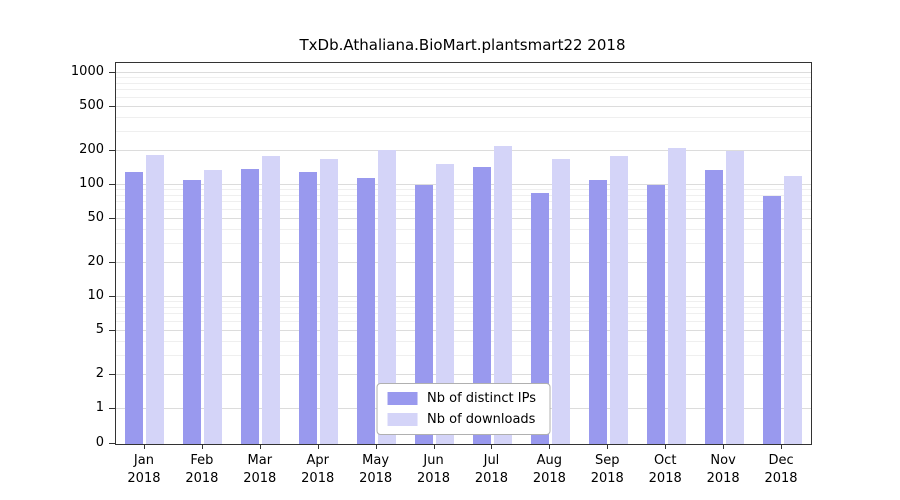  What do you see at coordinates (433, 460) in the screenshot?
I see `x-tick-month: Jun` at bounding box center [433, 460].